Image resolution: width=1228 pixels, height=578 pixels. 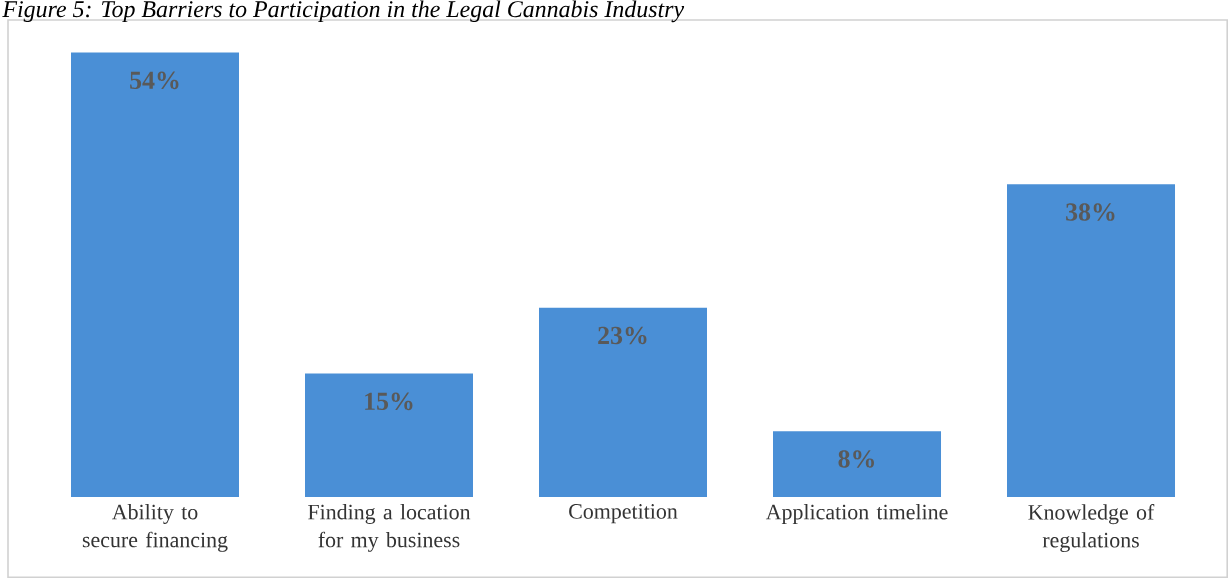 What do you see at coordinates (155, 528) in the screenshot?
I see `x-tick-label: Ability to secure financing` at bounding box center [155, 528].